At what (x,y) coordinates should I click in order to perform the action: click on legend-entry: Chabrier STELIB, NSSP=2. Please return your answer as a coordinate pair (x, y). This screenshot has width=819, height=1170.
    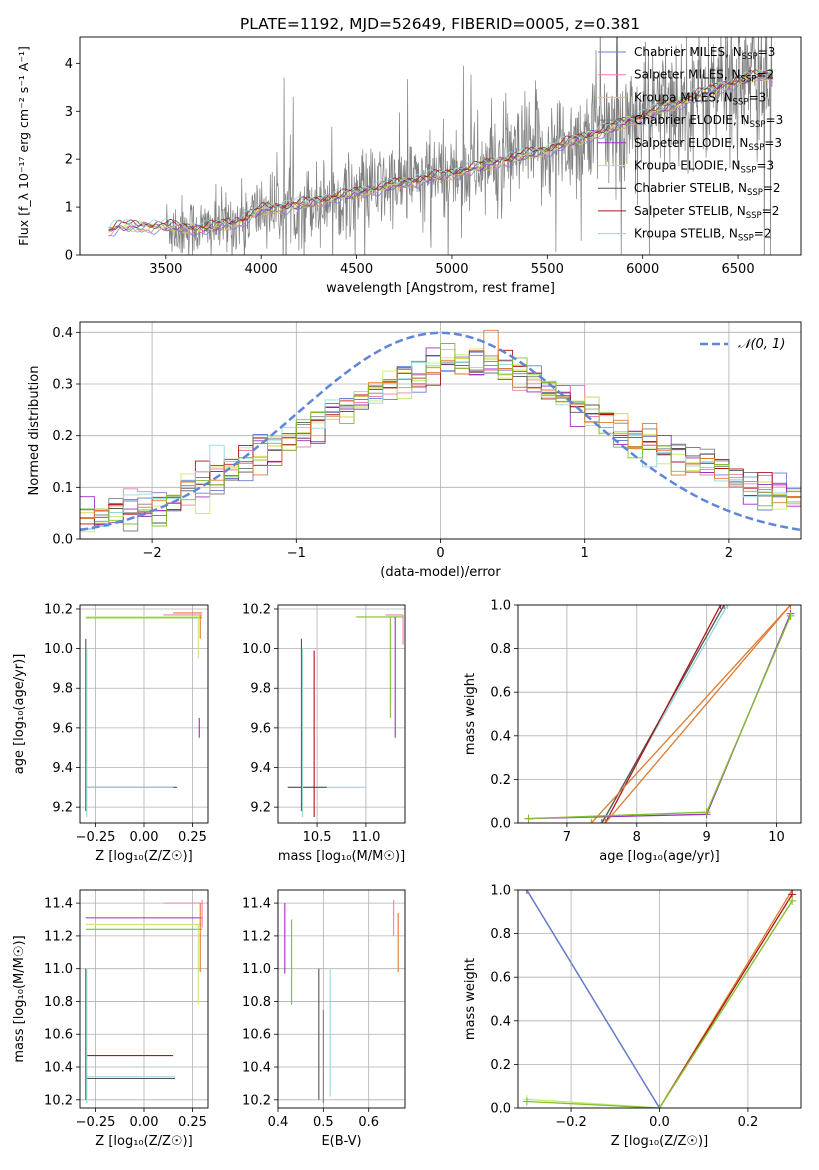
    Looking at the image, I should click on (707, 189).